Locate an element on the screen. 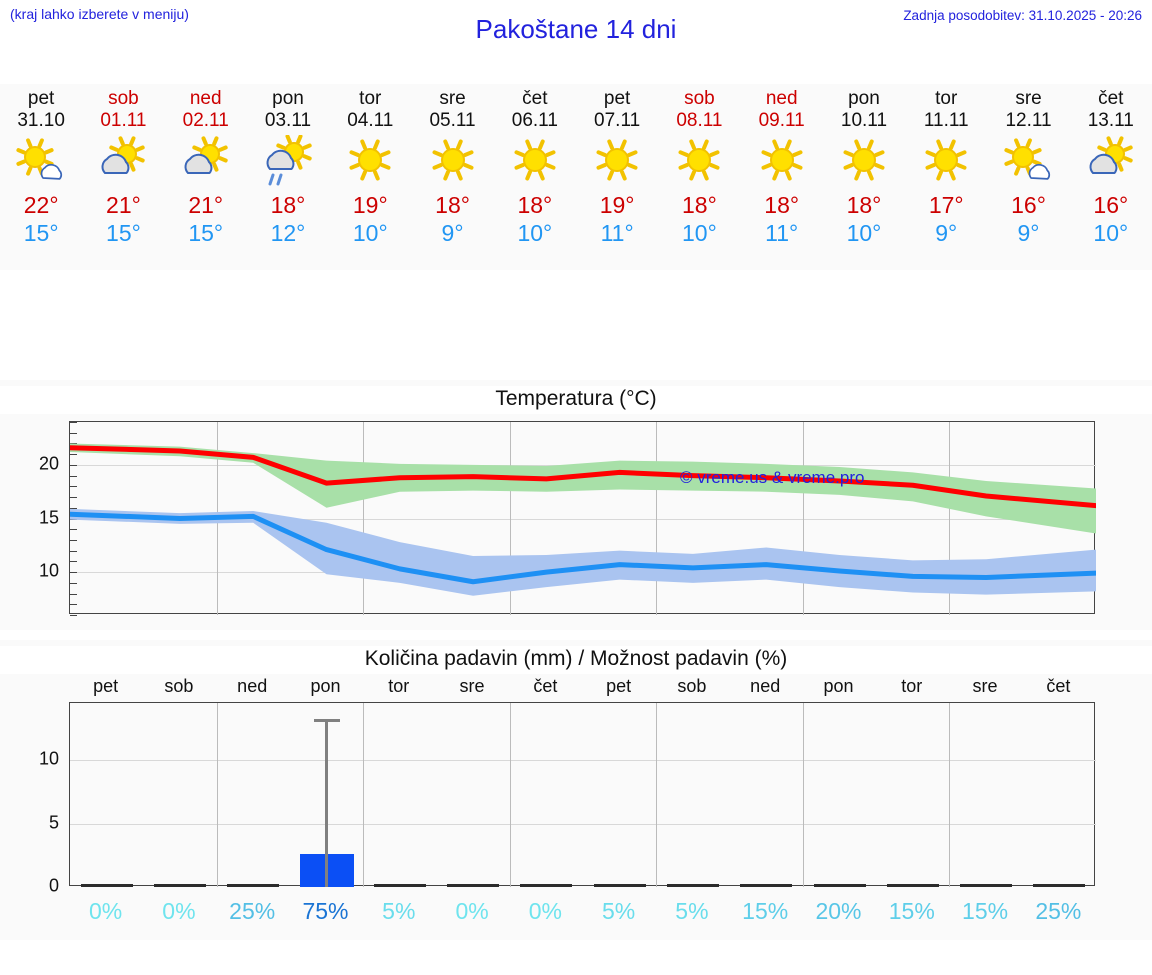 This screenshot has height=975, width=1152. day-column: sre 12.11 16° 9° is located at coordinates (1028, 177).